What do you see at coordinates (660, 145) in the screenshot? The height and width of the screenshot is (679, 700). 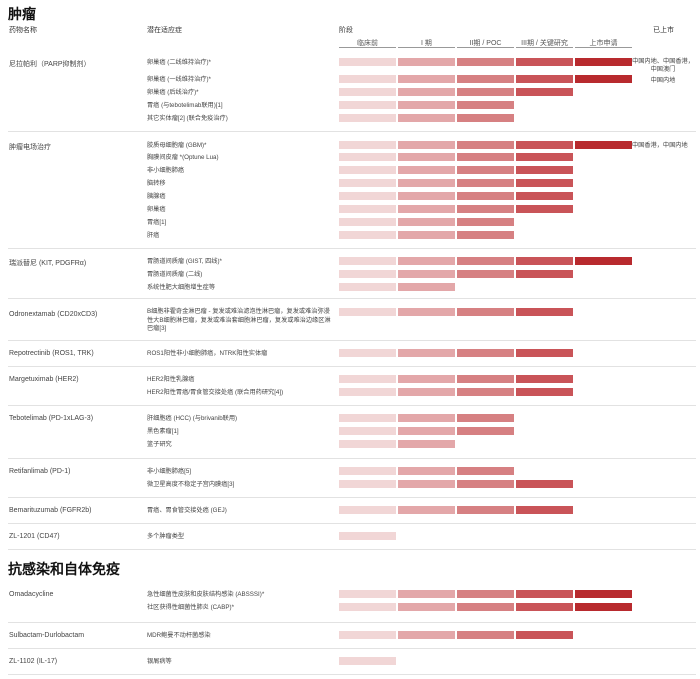 I see `market-region: 中国香港，中国内地` at bounding box center [660, 145].